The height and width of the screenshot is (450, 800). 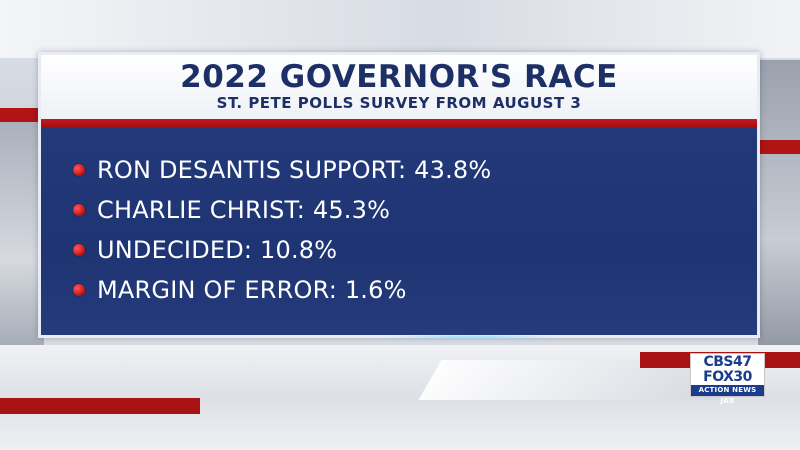 I want to click on background-red-stripe-bottom-left, so click(x=100, y=406).